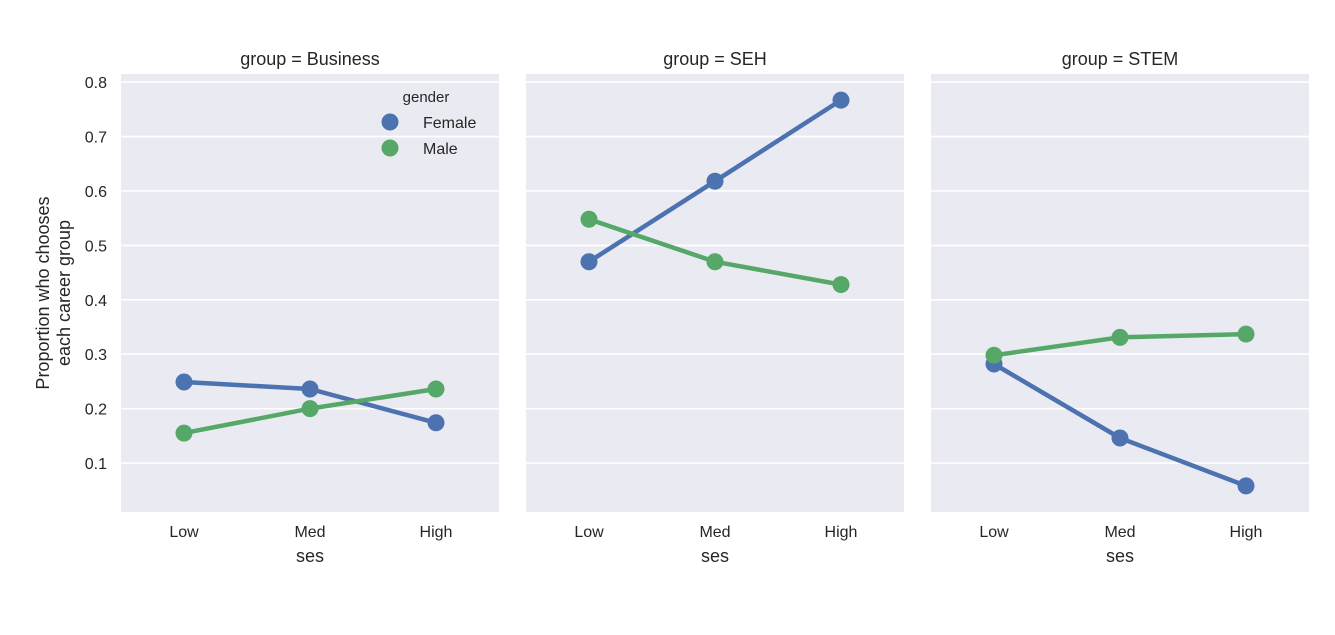 This screenshot has height=635, width=1335. What do you see at coordinates (390, 148) in the screenshot?
I see `legend-marker-male` at bounding box center [390, 148].